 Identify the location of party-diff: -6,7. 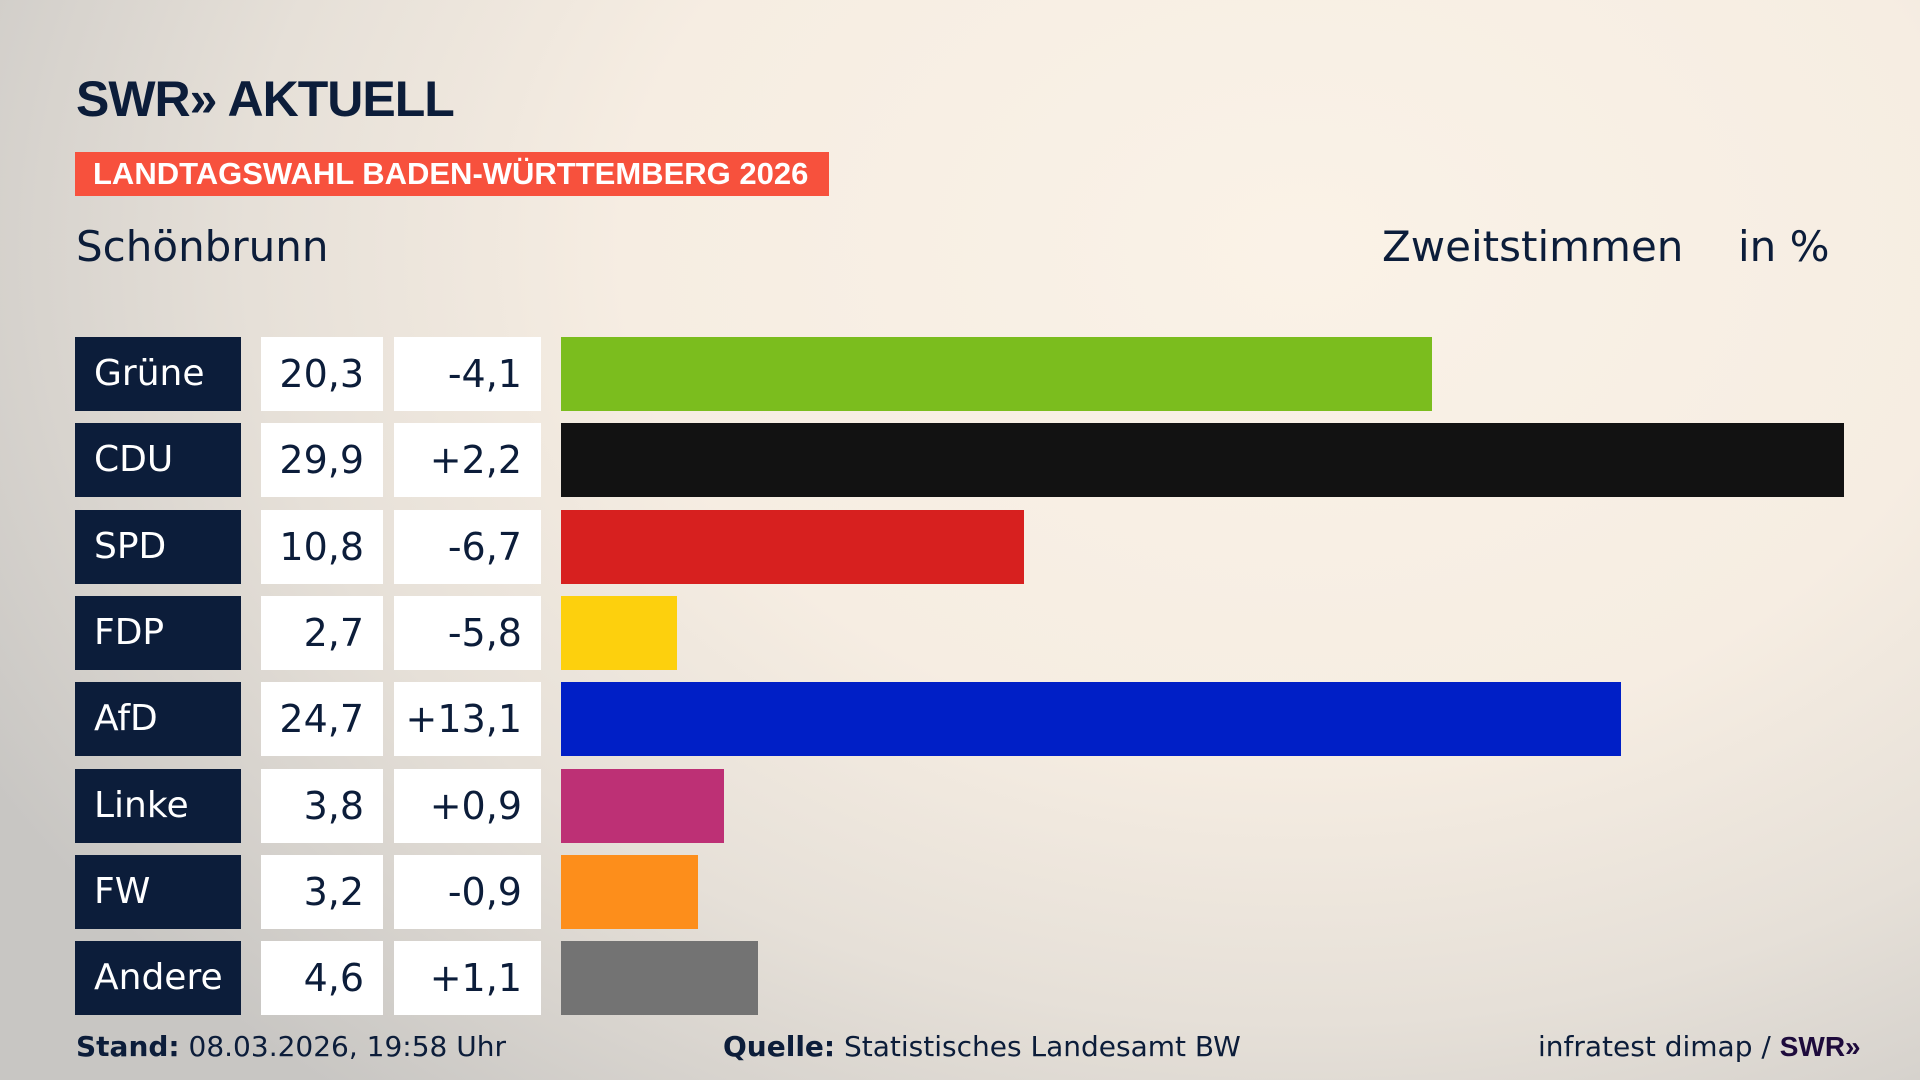
(467, 546).